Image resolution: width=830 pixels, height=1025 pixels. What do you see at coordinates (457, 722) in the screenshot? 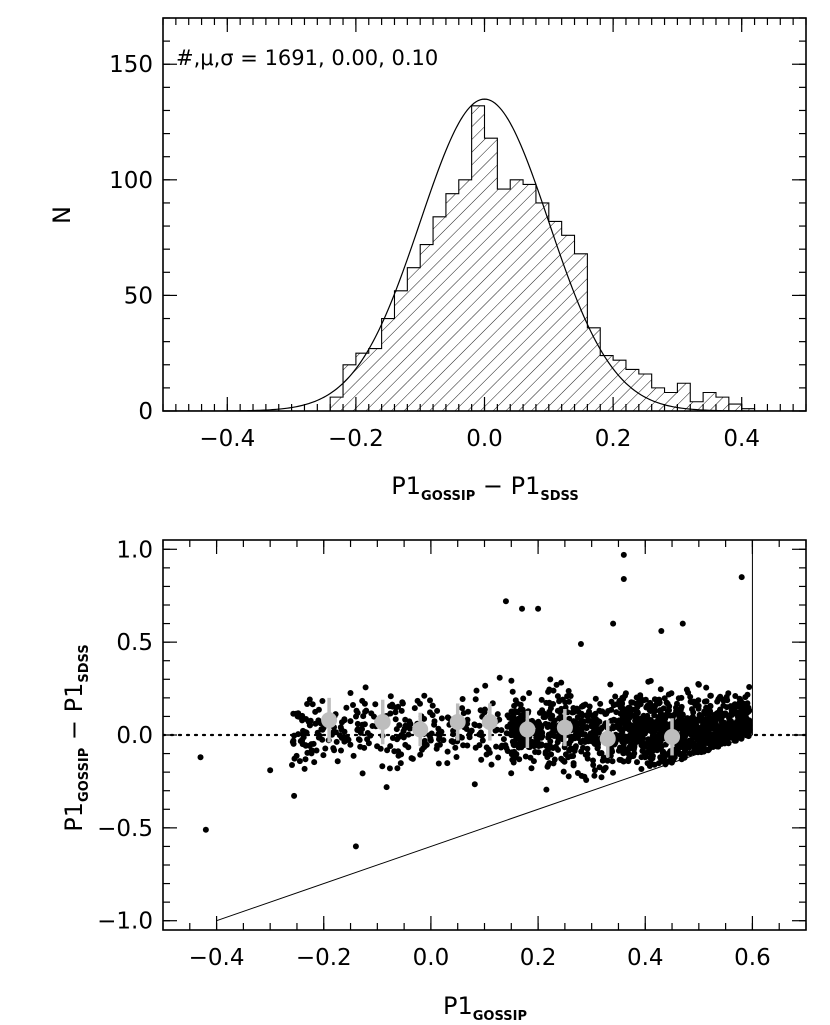
I see `binned-mean-point` at bounding box center [457, 722].